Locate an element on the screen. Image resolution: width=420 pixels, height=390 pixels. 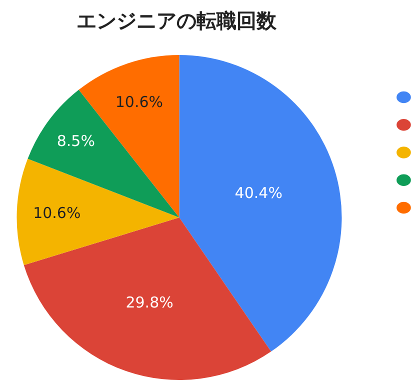
data-label: 40.4% is located at coordinates (258, 193).